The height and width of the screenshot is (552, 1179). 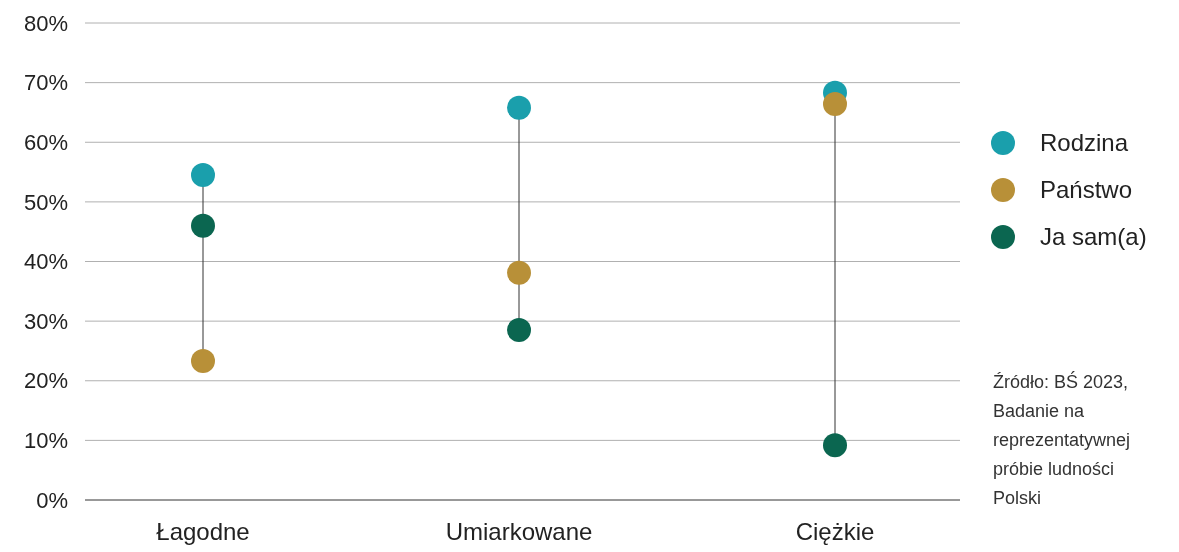 What do you see at coordinates (45, 321) in the screenshot?
I see `y-tick-label: 30%` at bounding box center [45, 321].